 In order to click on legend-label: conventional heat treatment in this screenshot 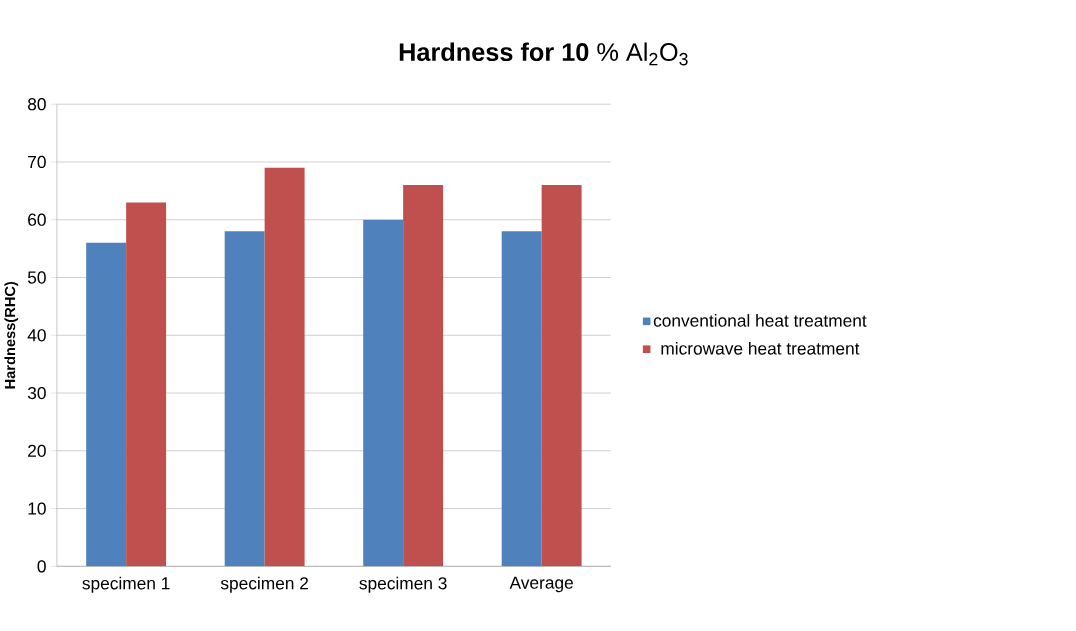, I will do `click(760, 320)`.